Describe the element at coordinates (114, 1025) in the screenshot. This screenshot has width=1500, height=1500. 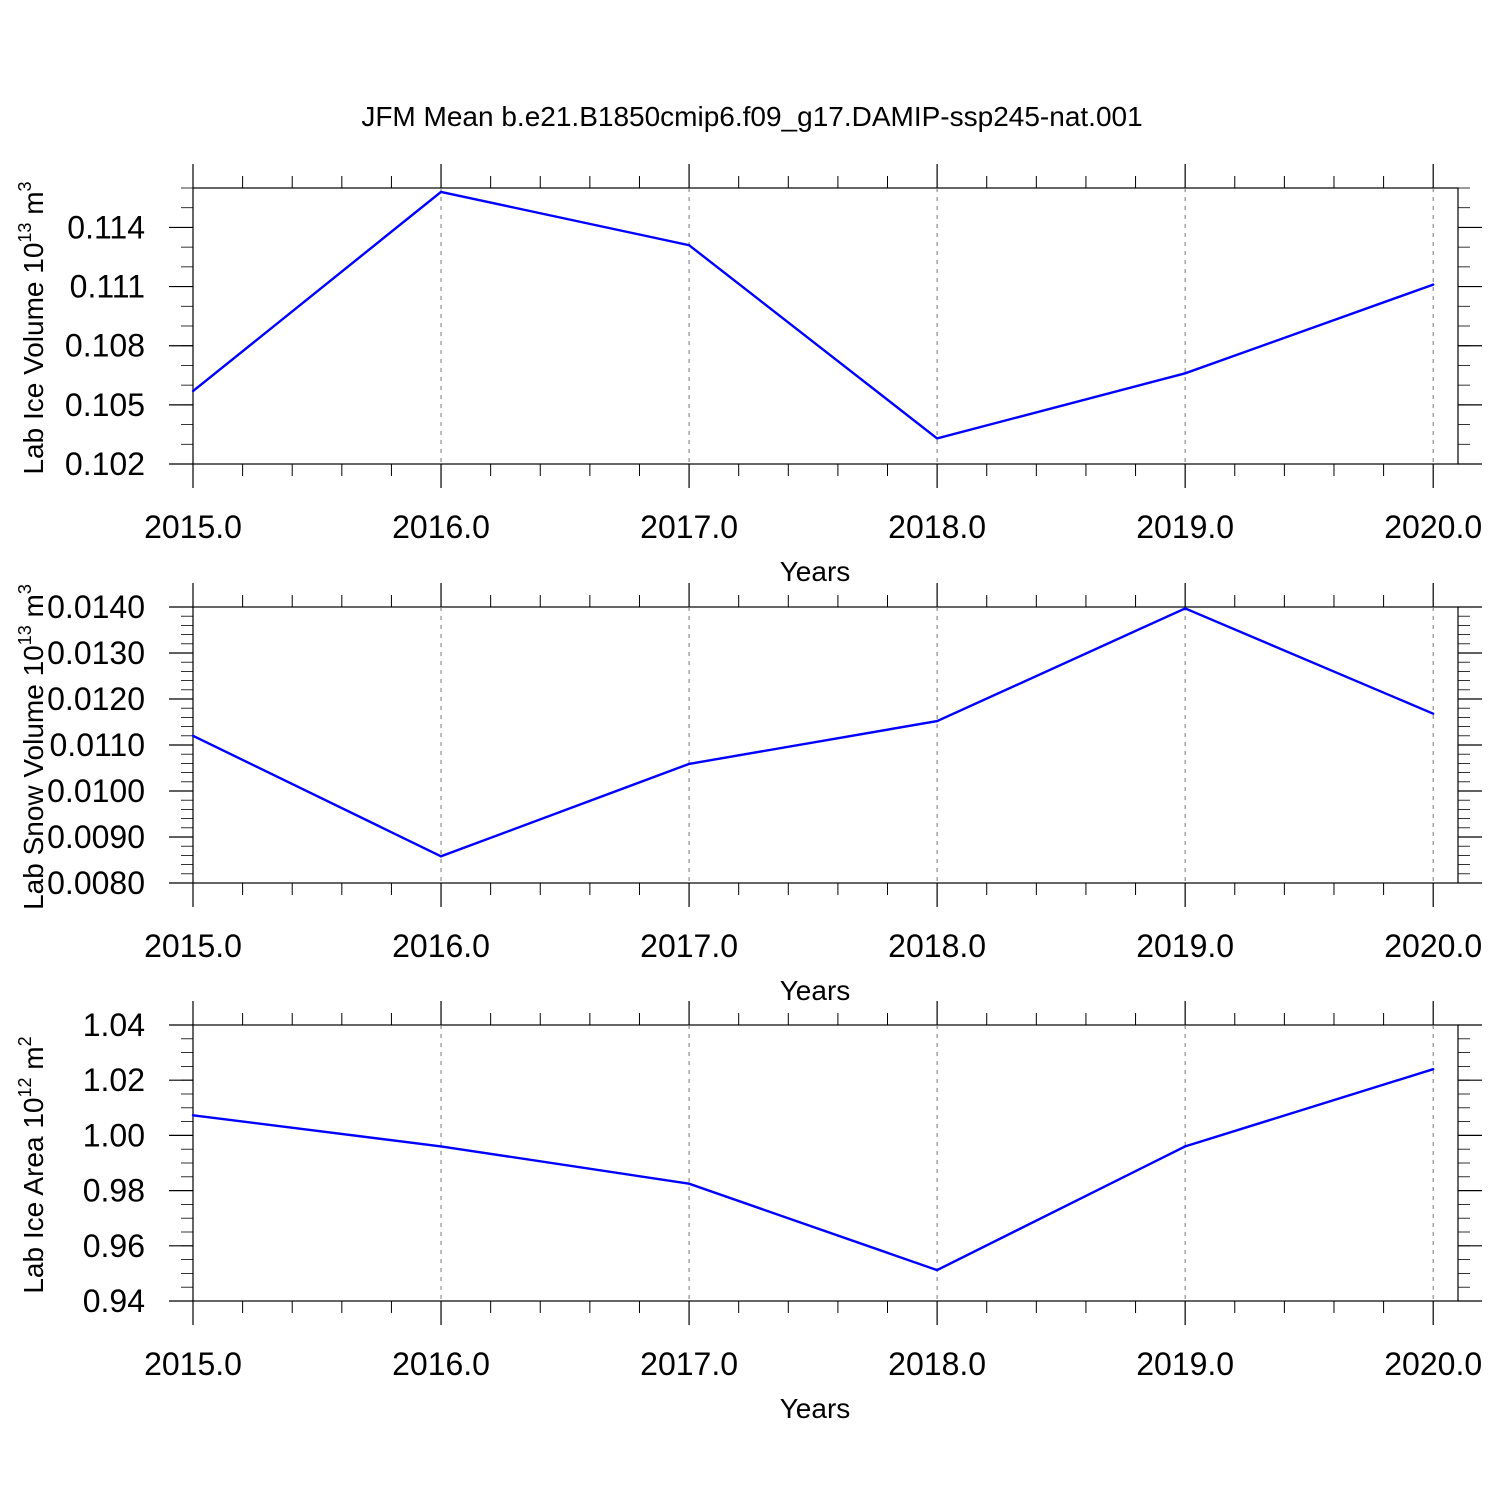
I see `y-tick-label: 1.04` at that location.